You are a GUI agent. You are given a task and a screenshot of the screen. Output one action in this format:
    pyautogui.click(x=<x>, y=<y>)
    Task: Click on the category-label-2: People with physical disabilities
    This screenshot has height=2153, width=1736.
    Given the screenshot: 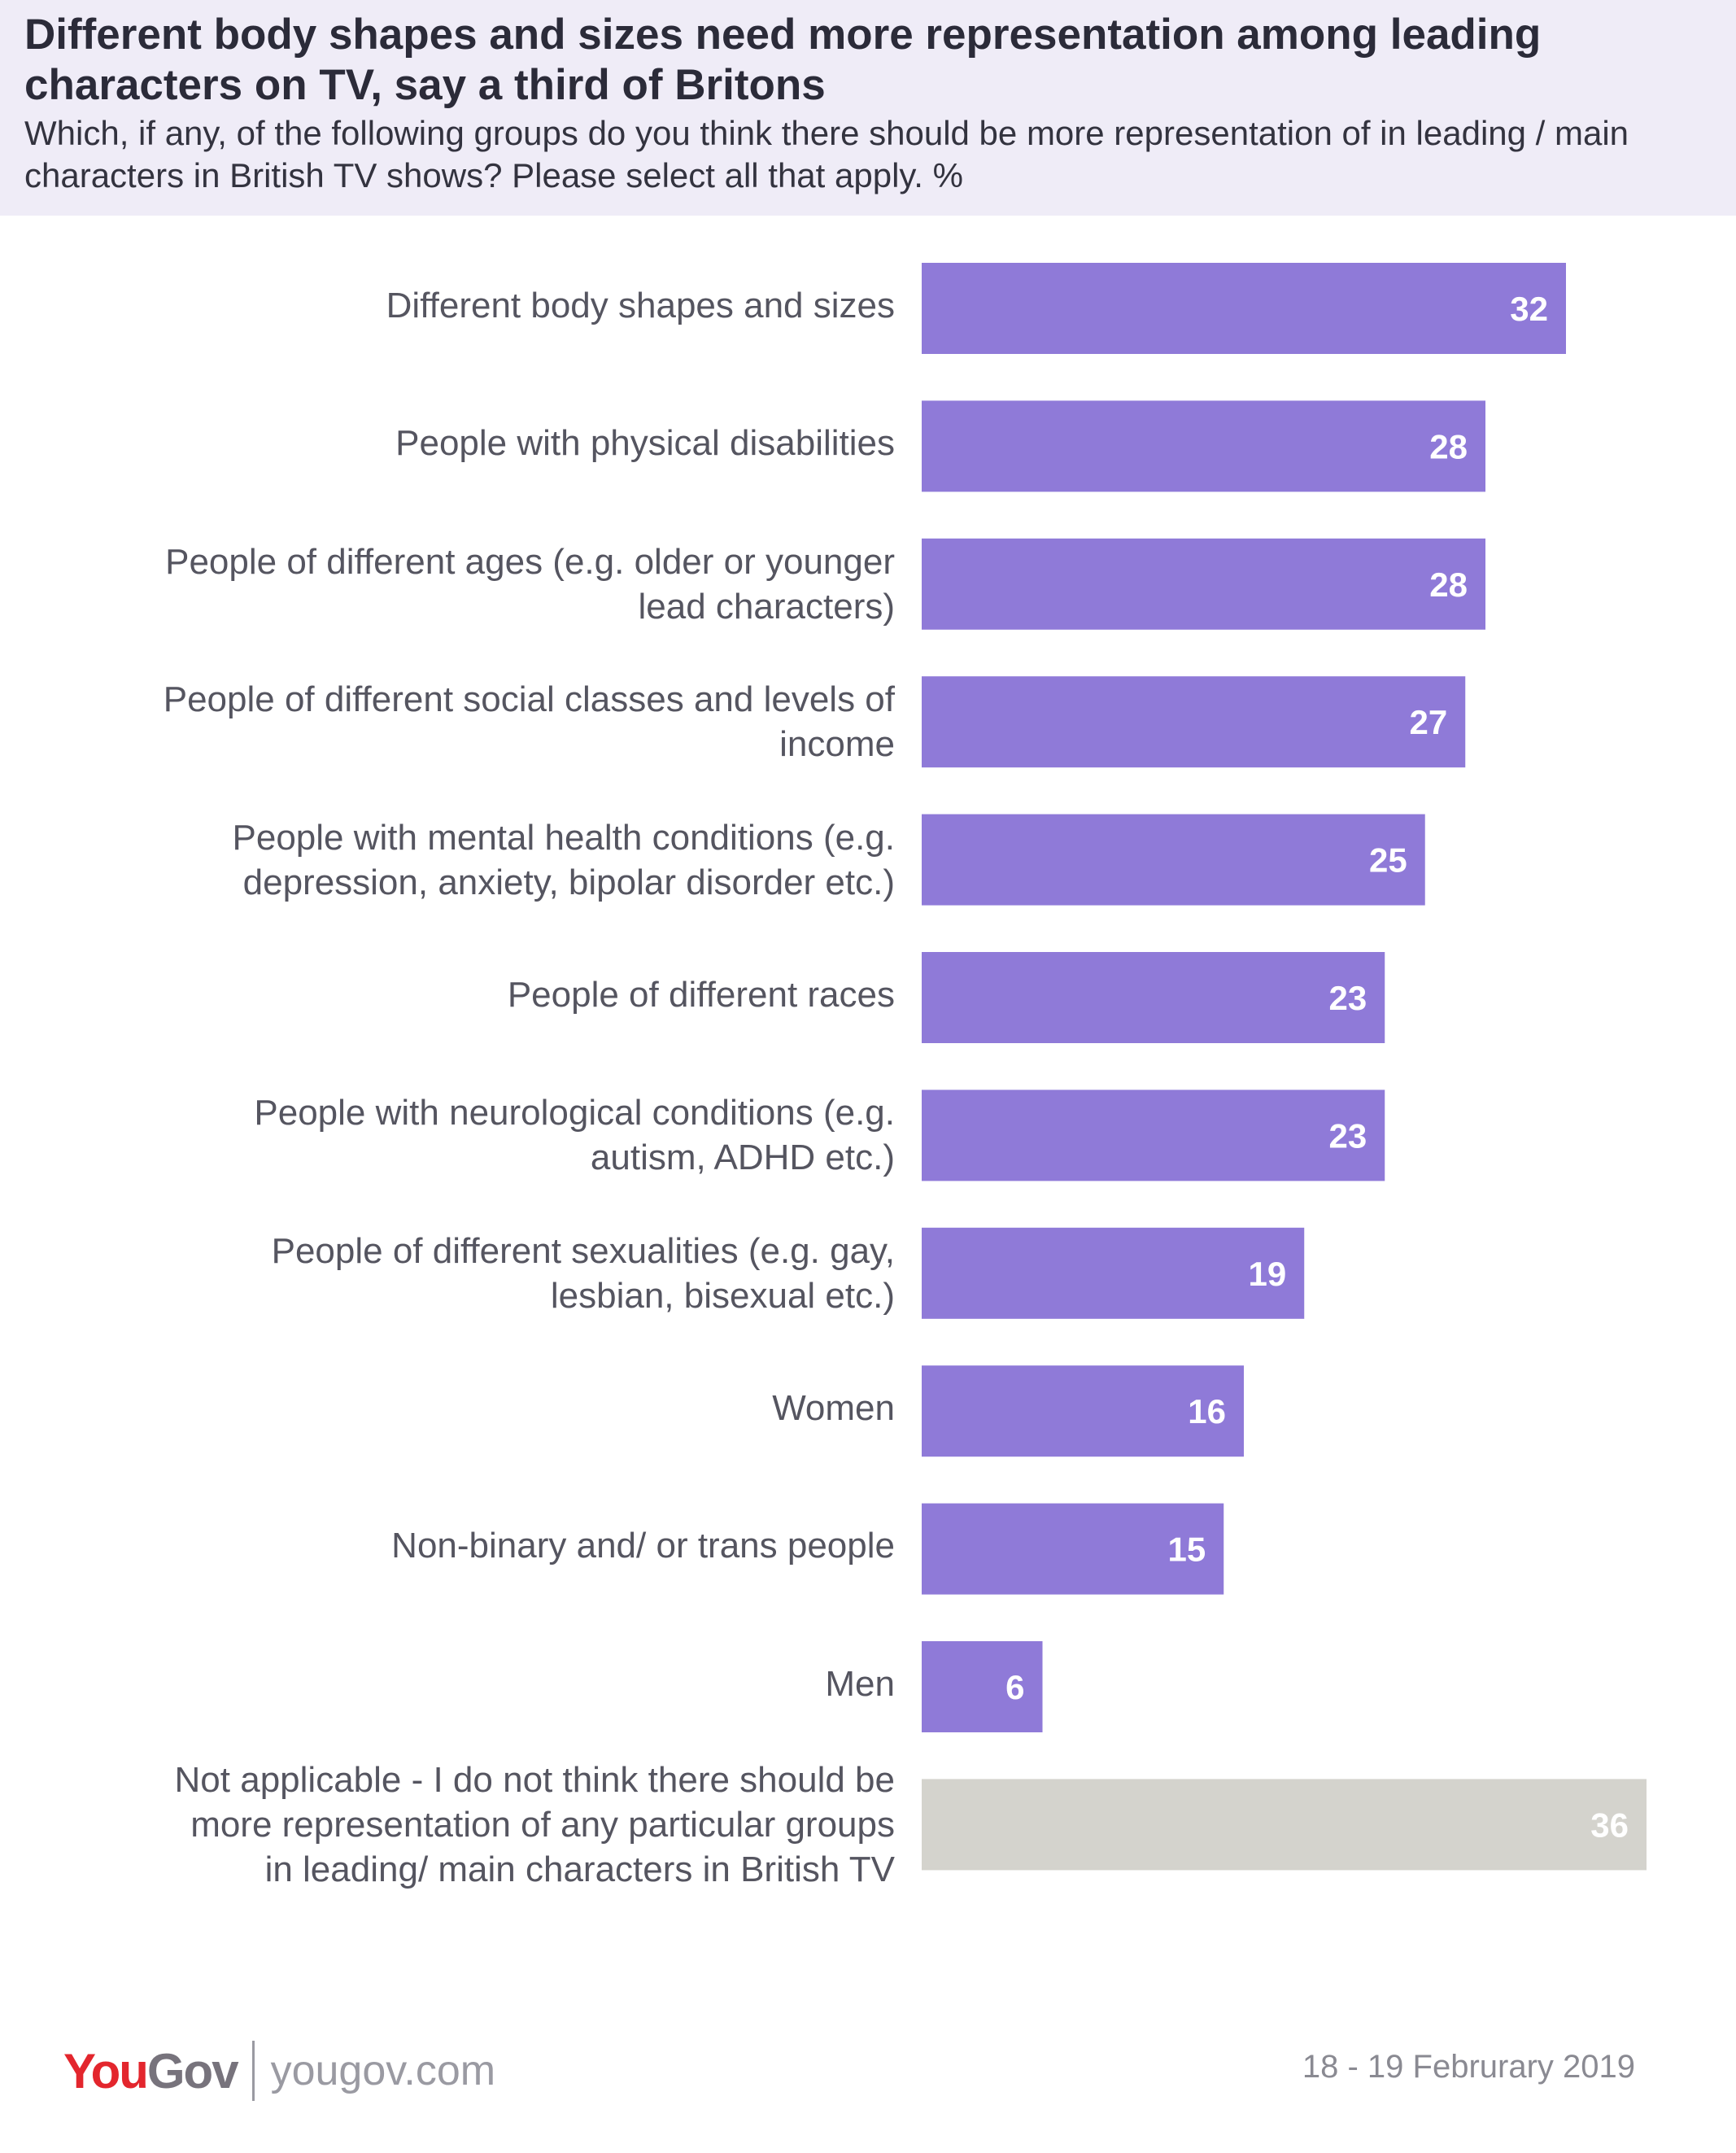 What is the action you would take?
    pyautogui.click(x=464, y=443)
    